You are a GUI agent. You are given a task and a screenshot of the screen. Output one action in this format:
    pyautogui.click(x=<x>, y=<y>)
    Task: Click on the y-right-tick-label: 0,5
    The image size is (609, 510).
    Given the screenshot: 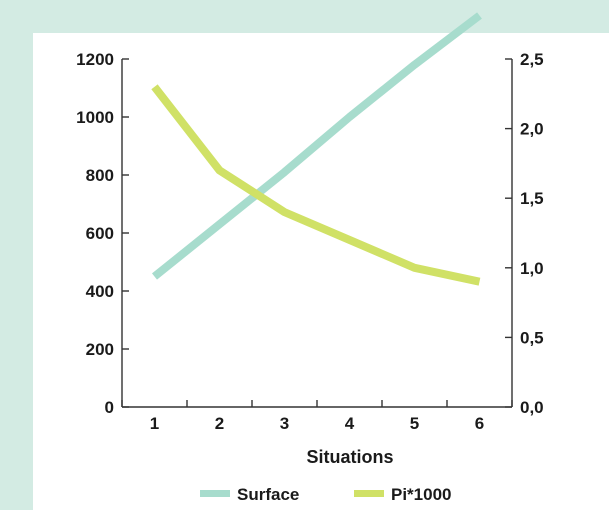 What is the action you would take?
    pyautogui.click(x=532, y=337)
    